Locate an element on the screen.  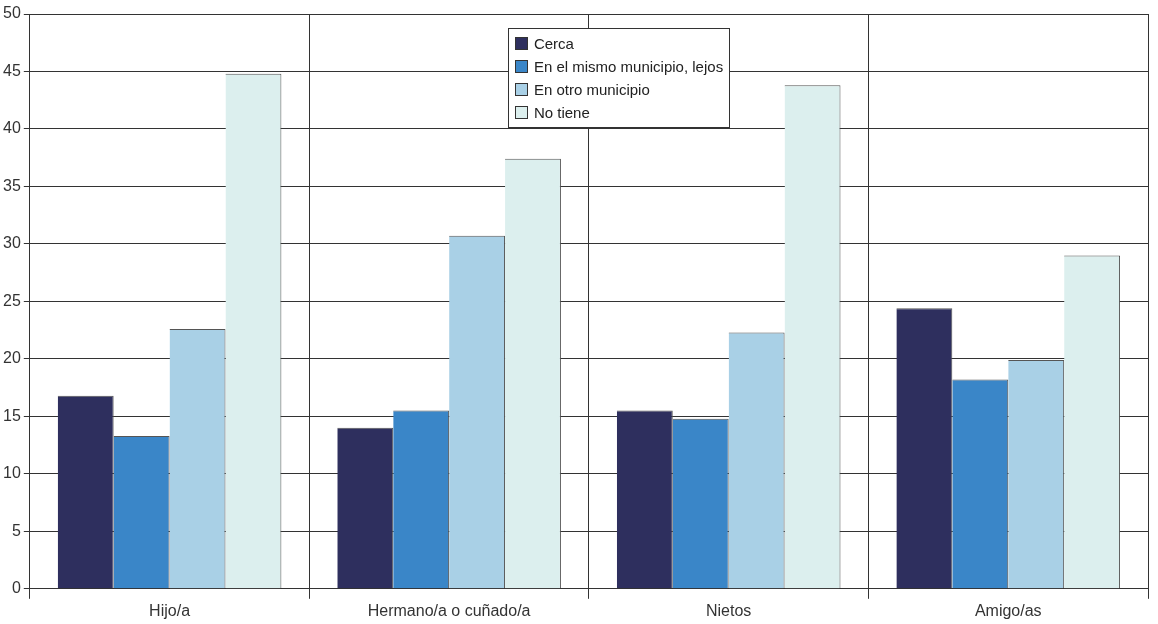
y-tick-label: 5 is located at coordinates (16, 530).